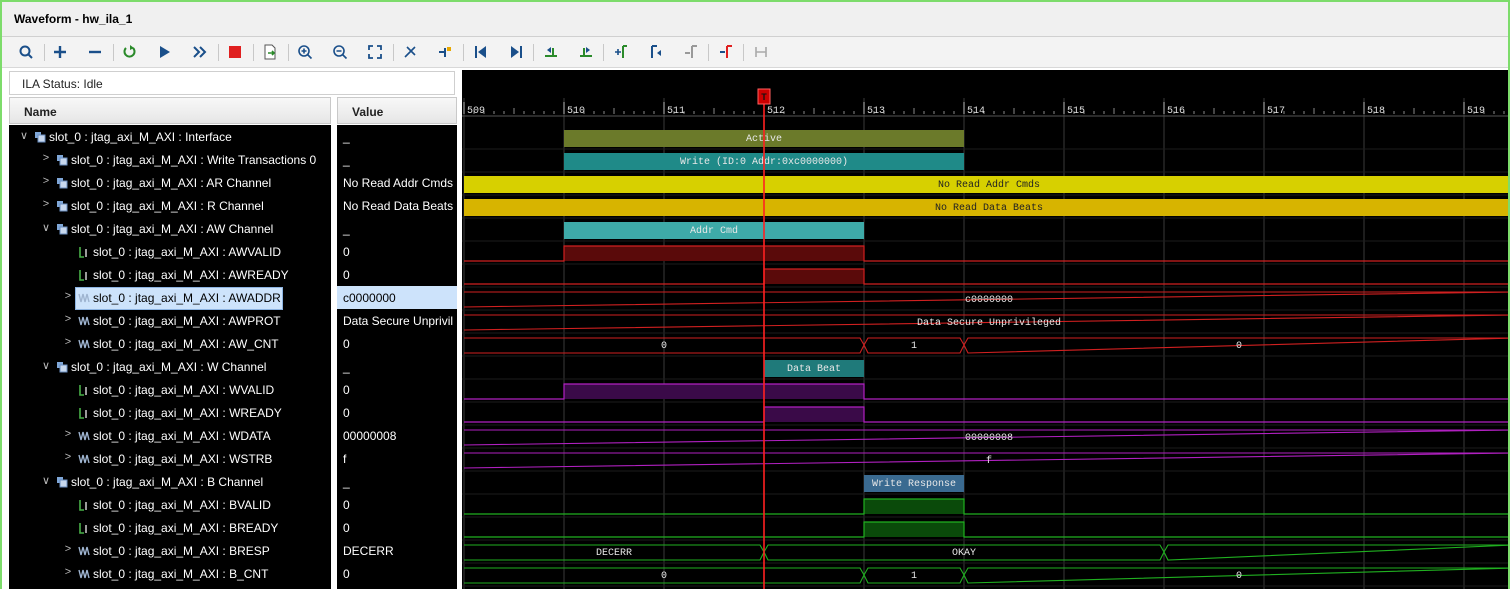 The height and width of the screenshot is (591, 1510). What do you see at coordinates (368, 551) in the screenshot?
I see `signal-value: DECERR` at bounding box center [368, 551].